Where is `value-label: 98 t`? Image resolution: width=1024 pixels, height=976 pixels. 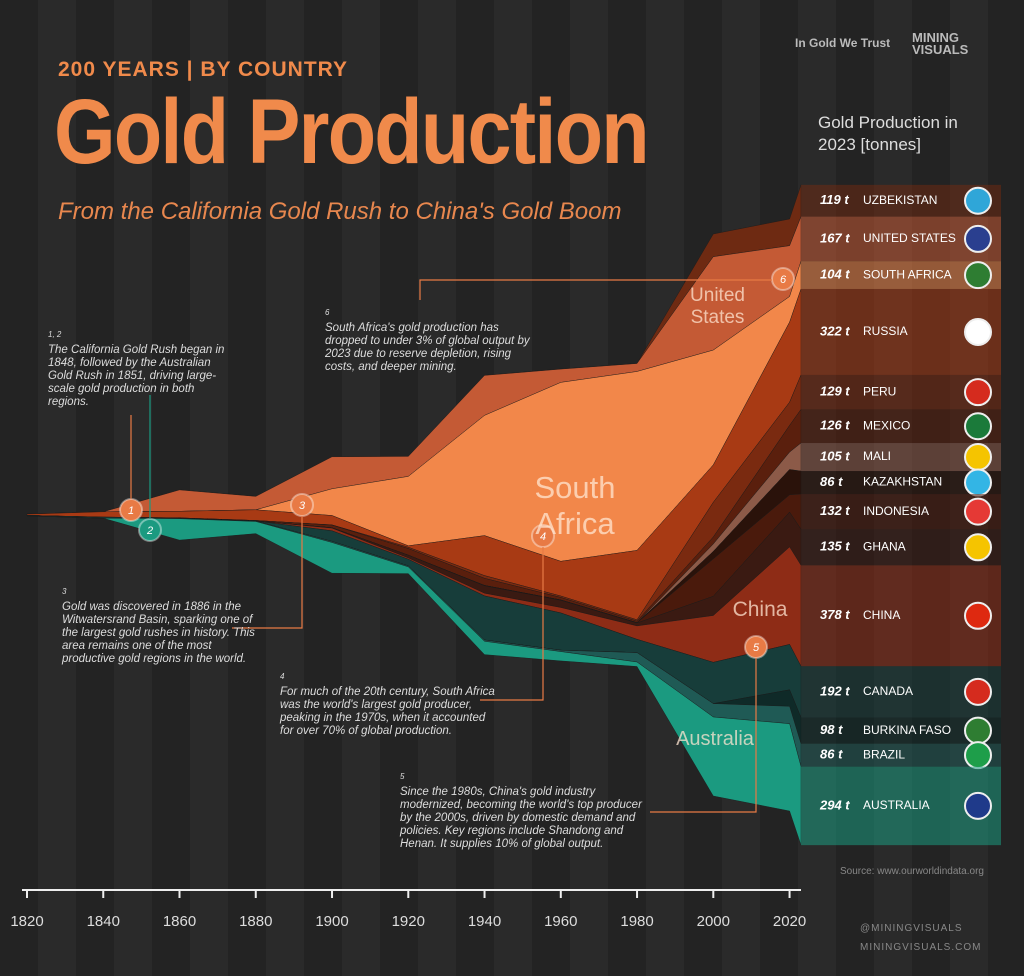
value-label: 98 t is located at coordinates (831, 729).